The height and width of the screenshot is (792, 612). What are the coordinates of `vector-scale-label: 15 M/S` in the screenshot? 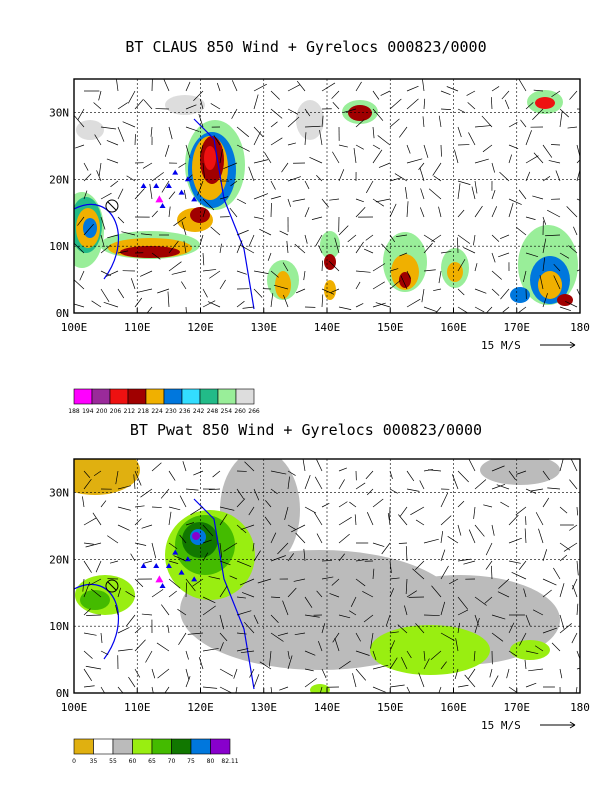 It's located at (501, 345).